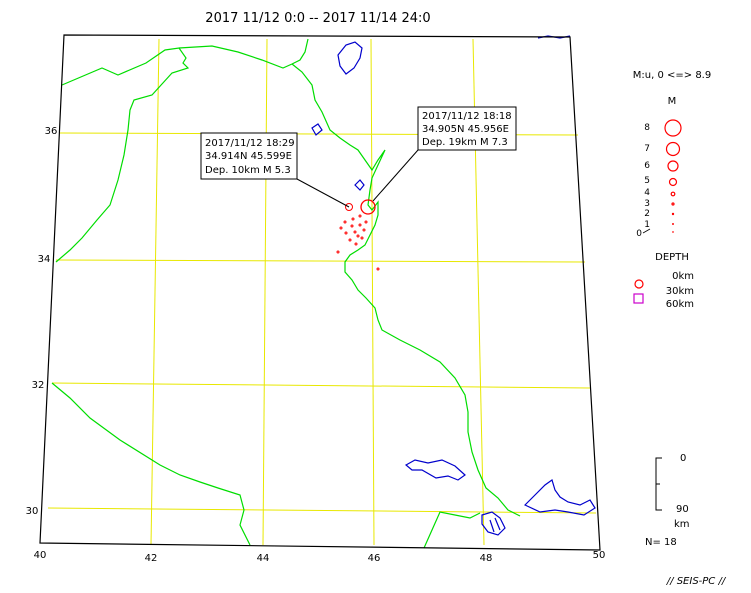  What do you see at coordinates (673, 166) in the screenshot?
I see `mag-6-symbol` at bounding box center [673, 166].